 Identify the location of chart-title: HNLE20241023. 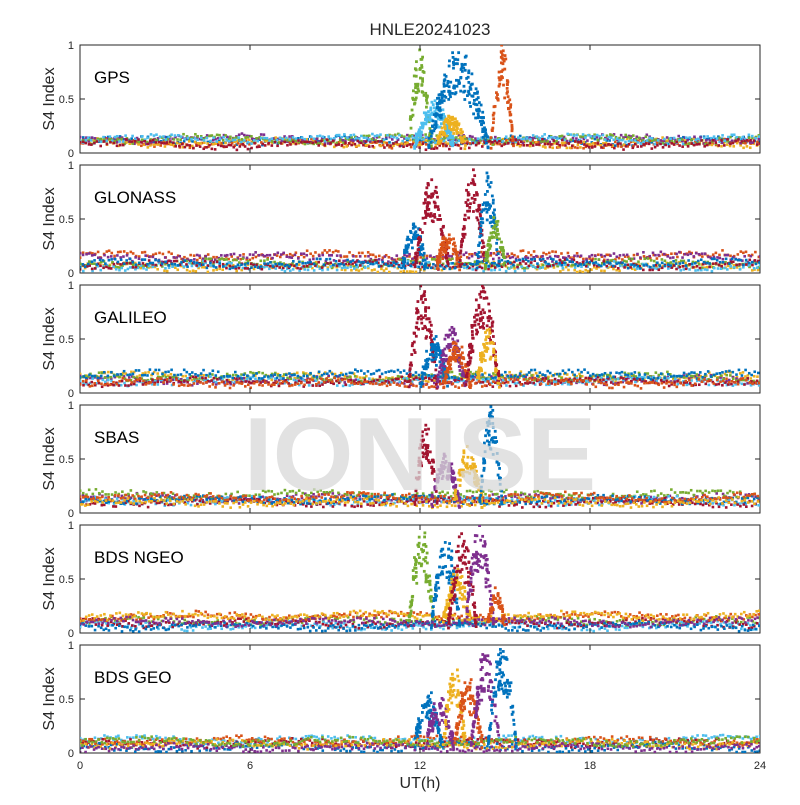
(430, 29).